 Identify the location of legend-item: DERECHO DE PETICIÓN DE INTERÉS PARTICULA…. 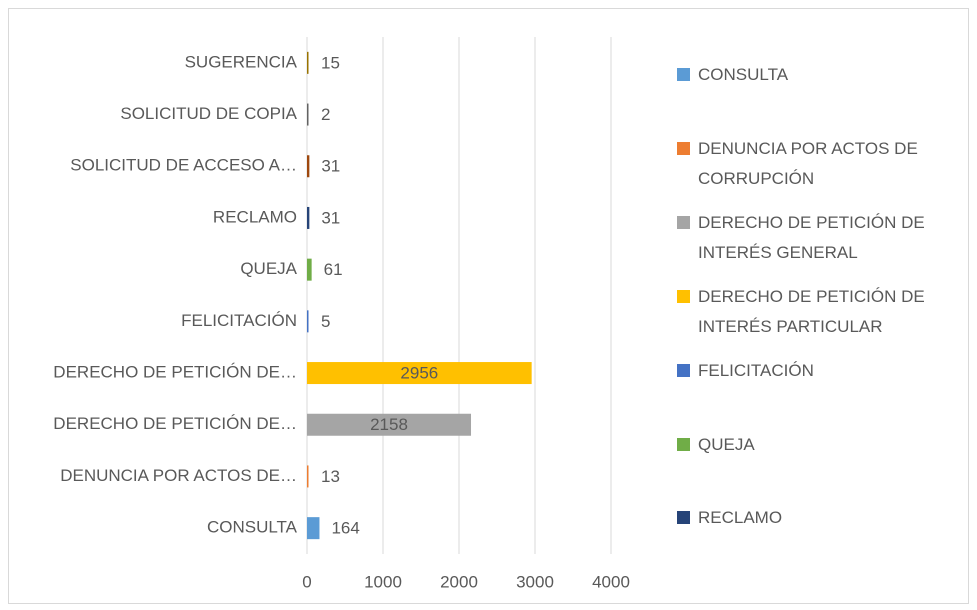
(822, 312).